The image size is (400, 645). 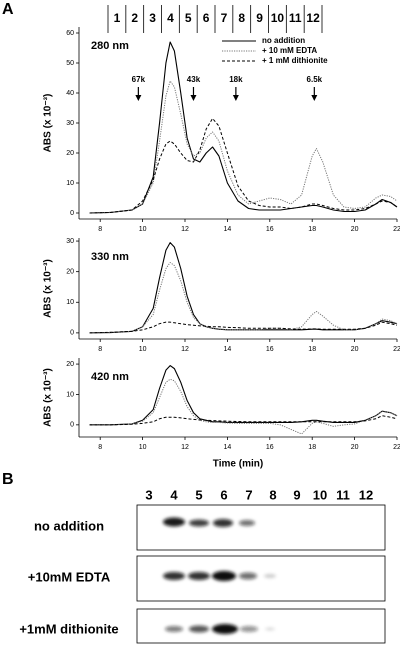 I want to click on gel-bands, so click(x=219, y=575).